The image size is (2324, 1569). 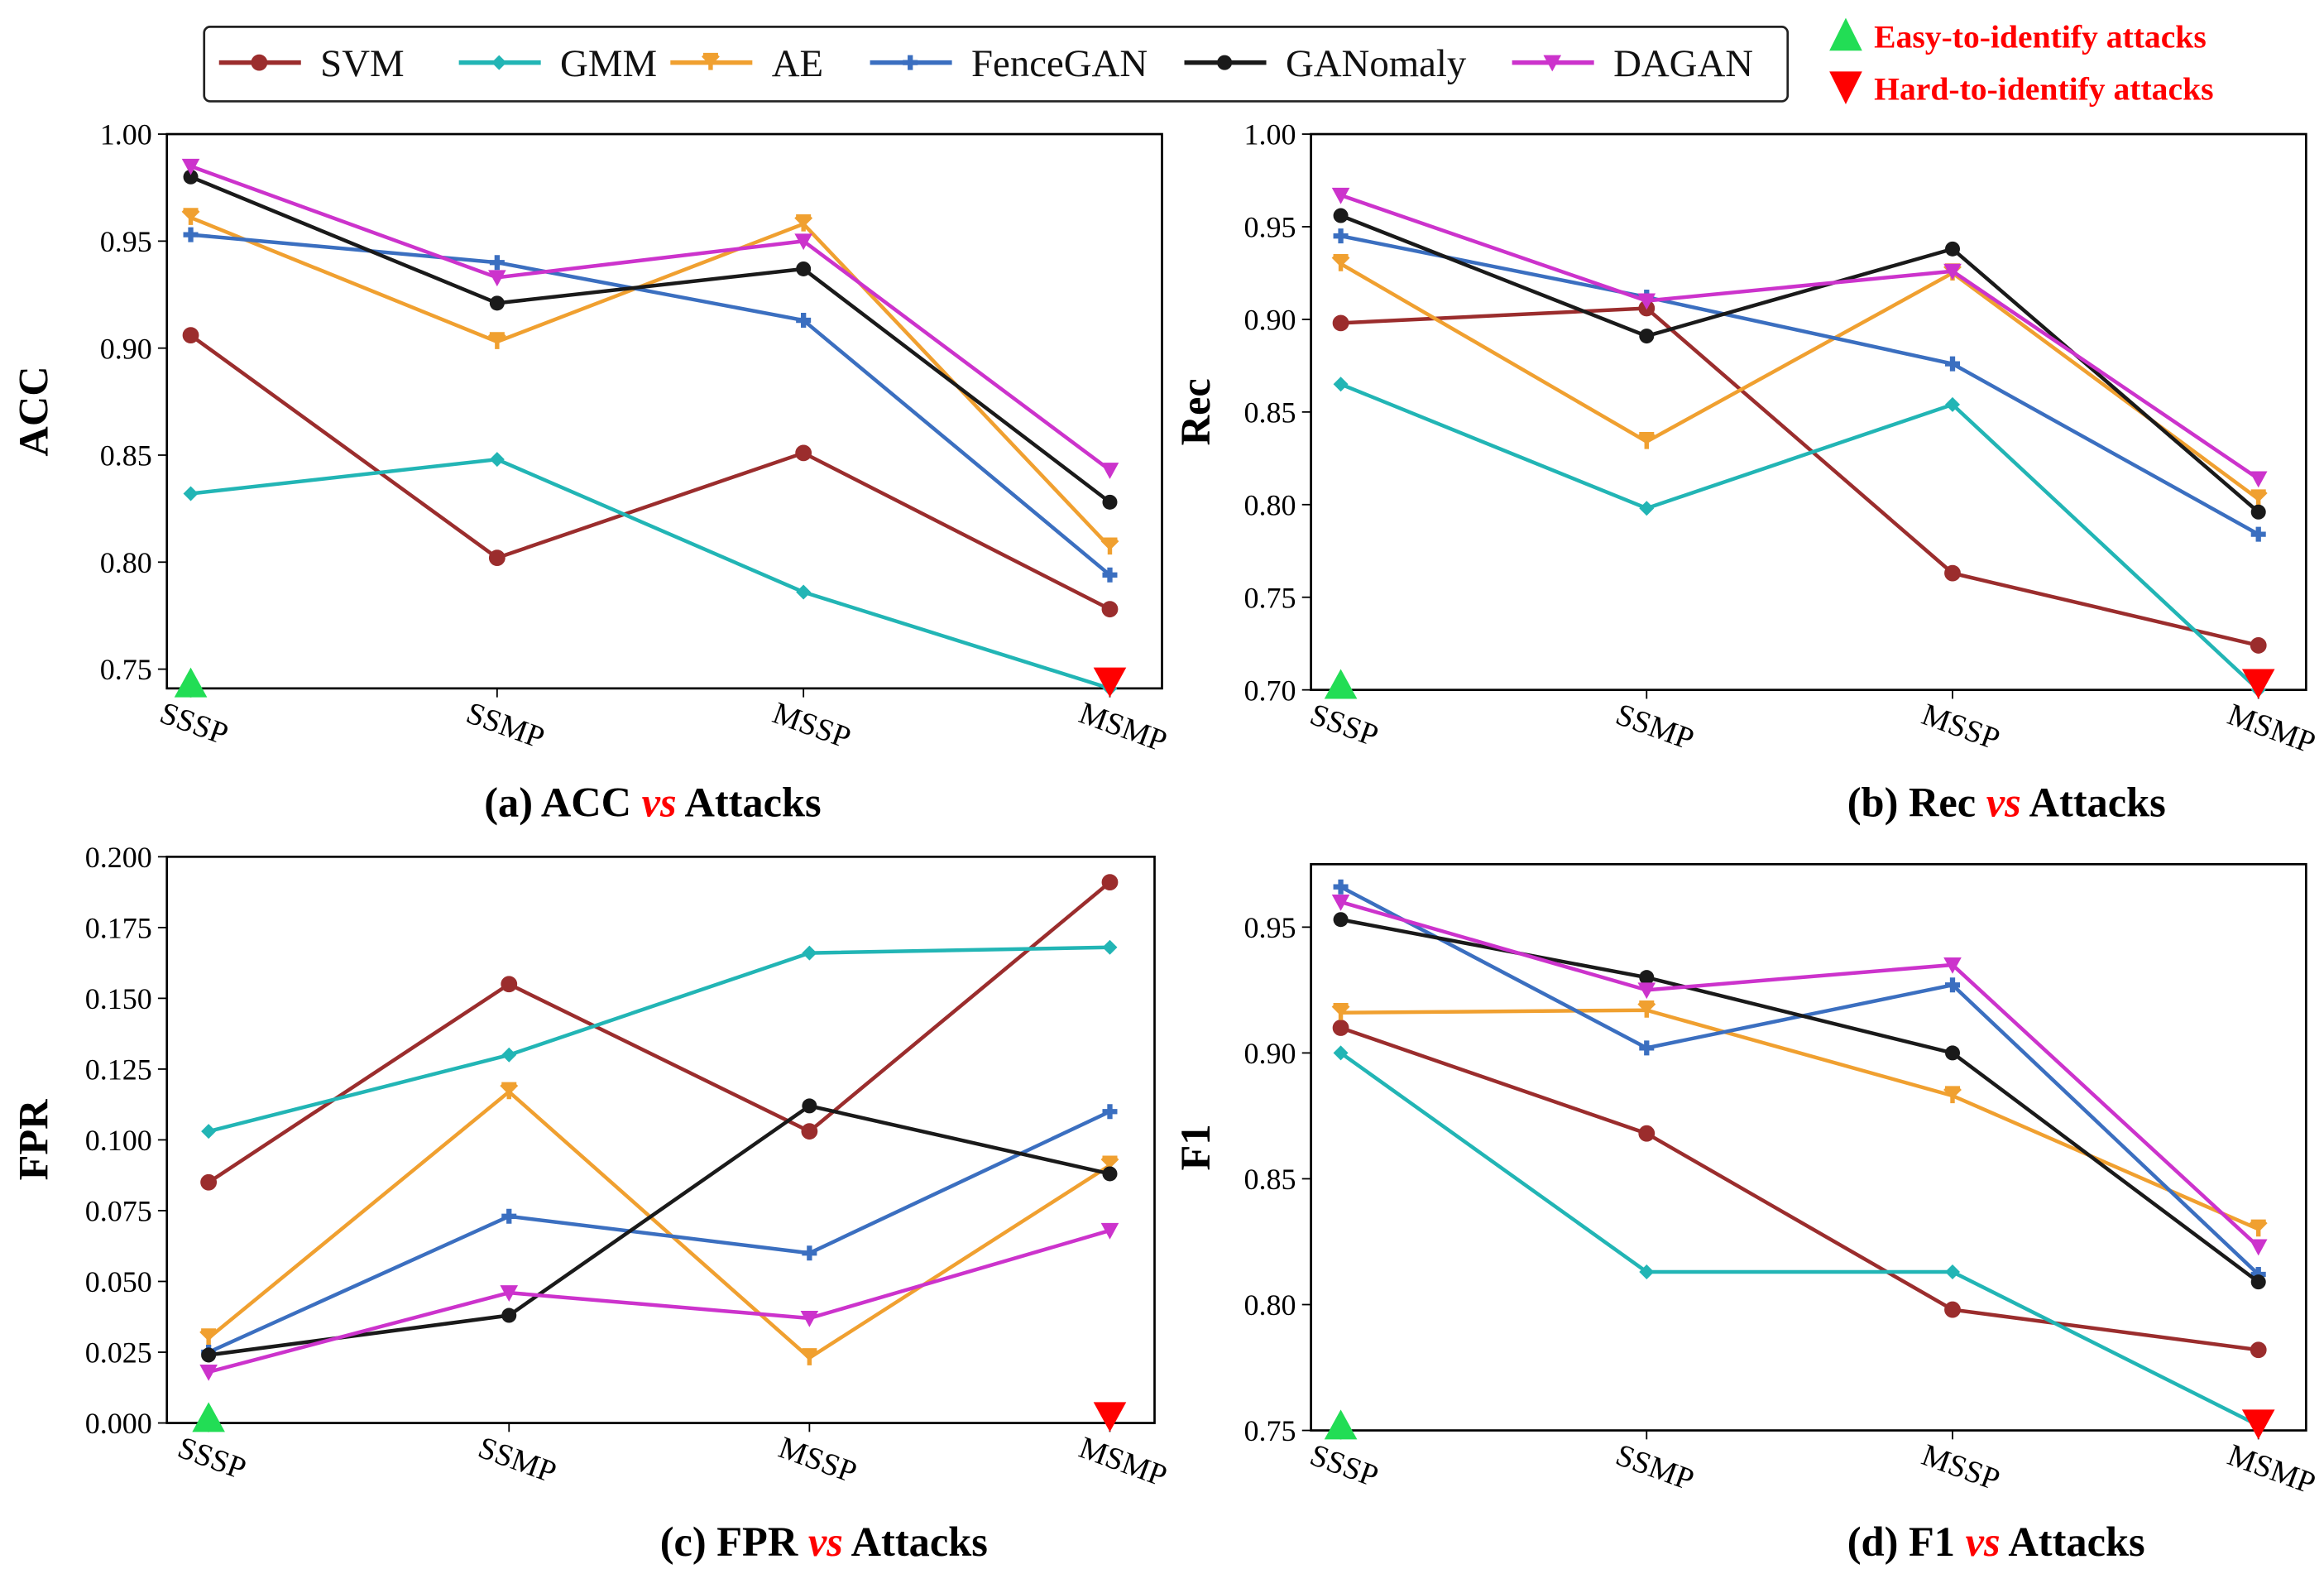 I want to click on point-SVM-MSSP, so click(x=809, y=1131).